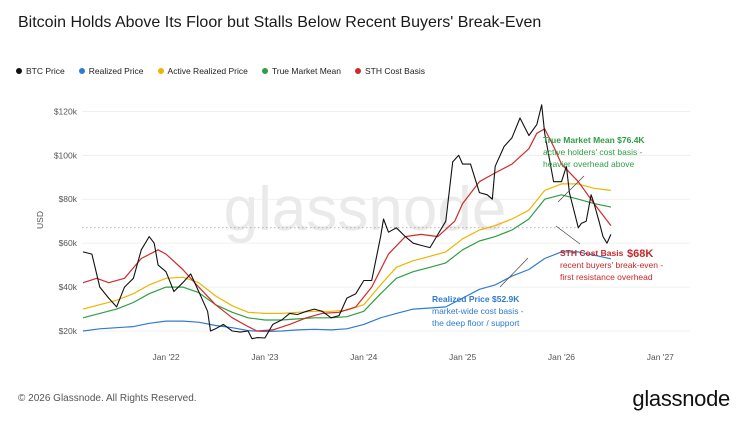 This screenshot has height=422, width=750. Describe the element at coordinates (588, 164) in the screenshot. I see `tmm-annotation-line2: heavier overhead above` at that location.